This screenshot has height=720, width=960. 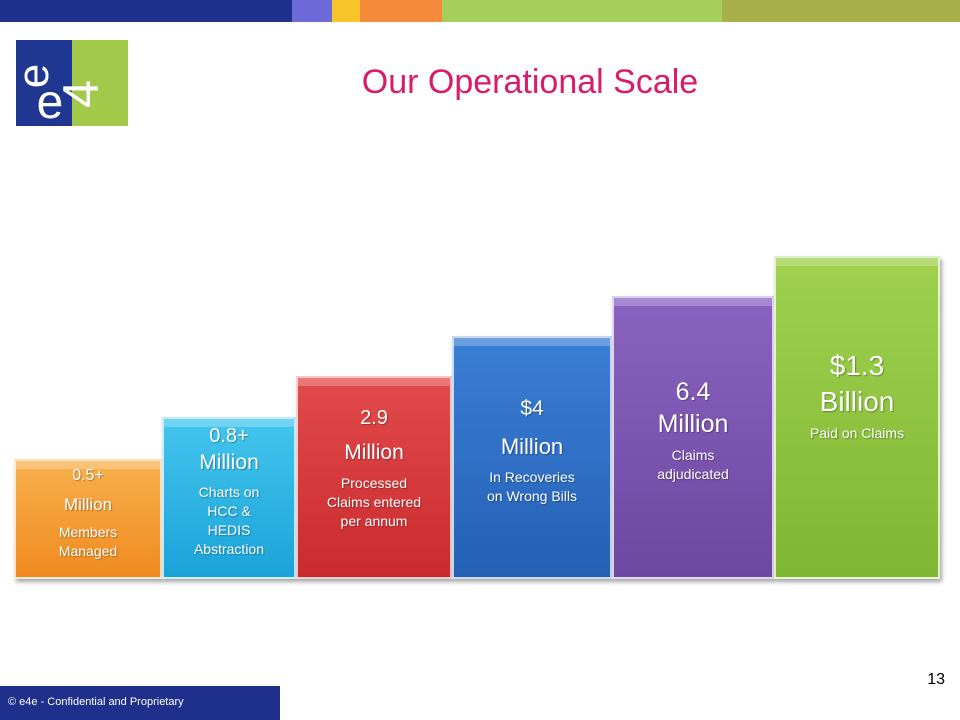 I want to click on stat-description: Charts on, so click(x=229, y=492).